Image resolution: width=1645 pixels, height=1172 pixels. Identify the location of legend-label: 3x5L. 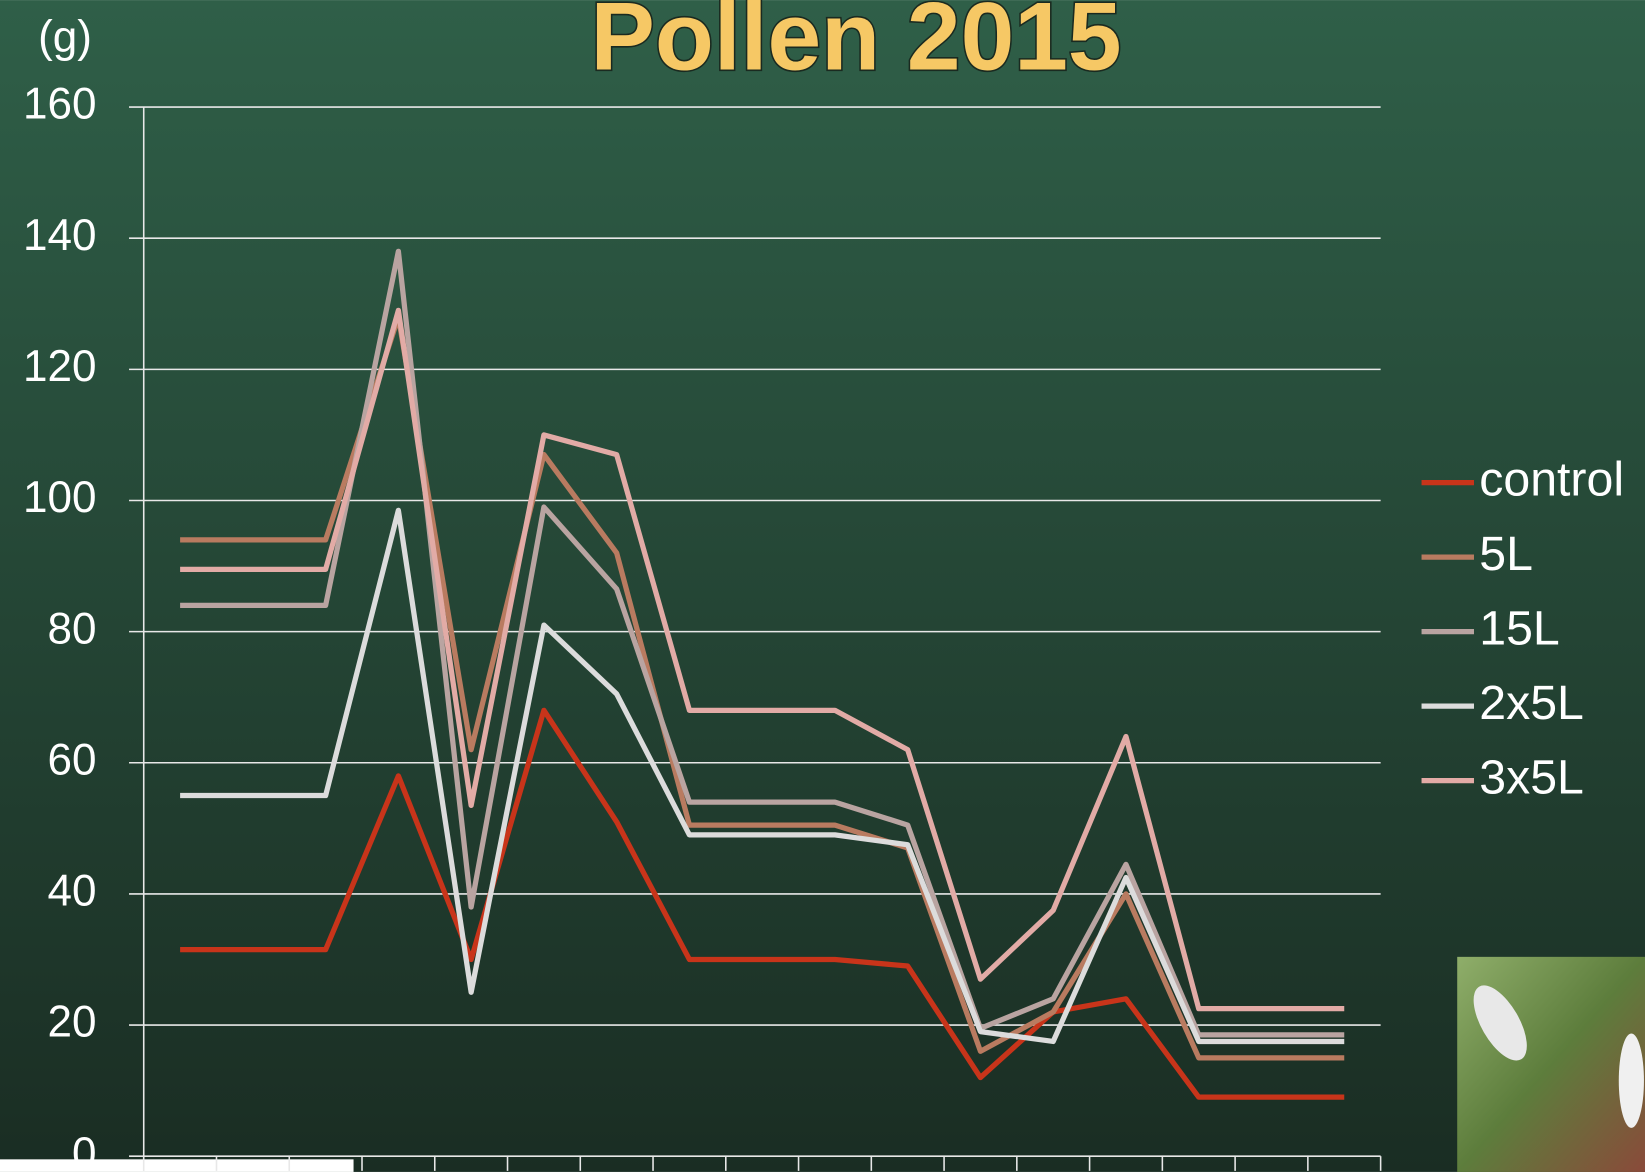
(1531, 777).